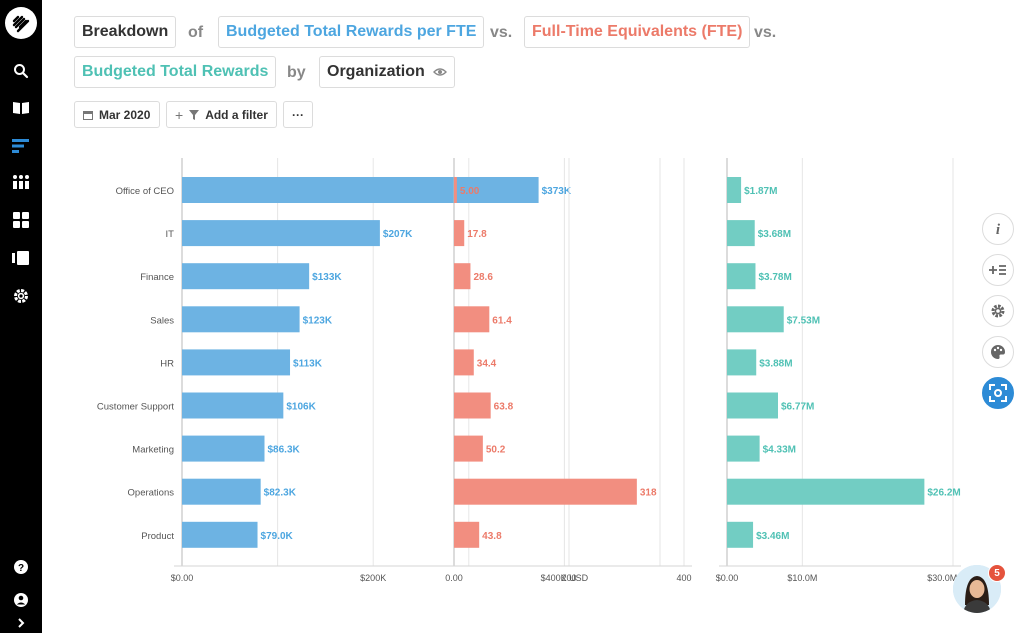  I want to click on data-label: $3.88M, so click(775, 363).